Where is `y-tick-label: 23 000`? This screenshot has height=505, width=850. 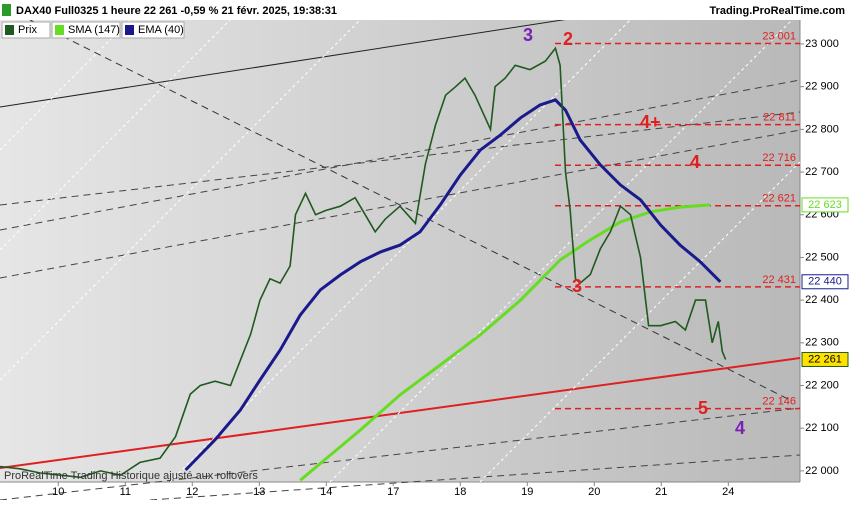 y-tick-label: 23 000 is located at coordinates (822, 44).